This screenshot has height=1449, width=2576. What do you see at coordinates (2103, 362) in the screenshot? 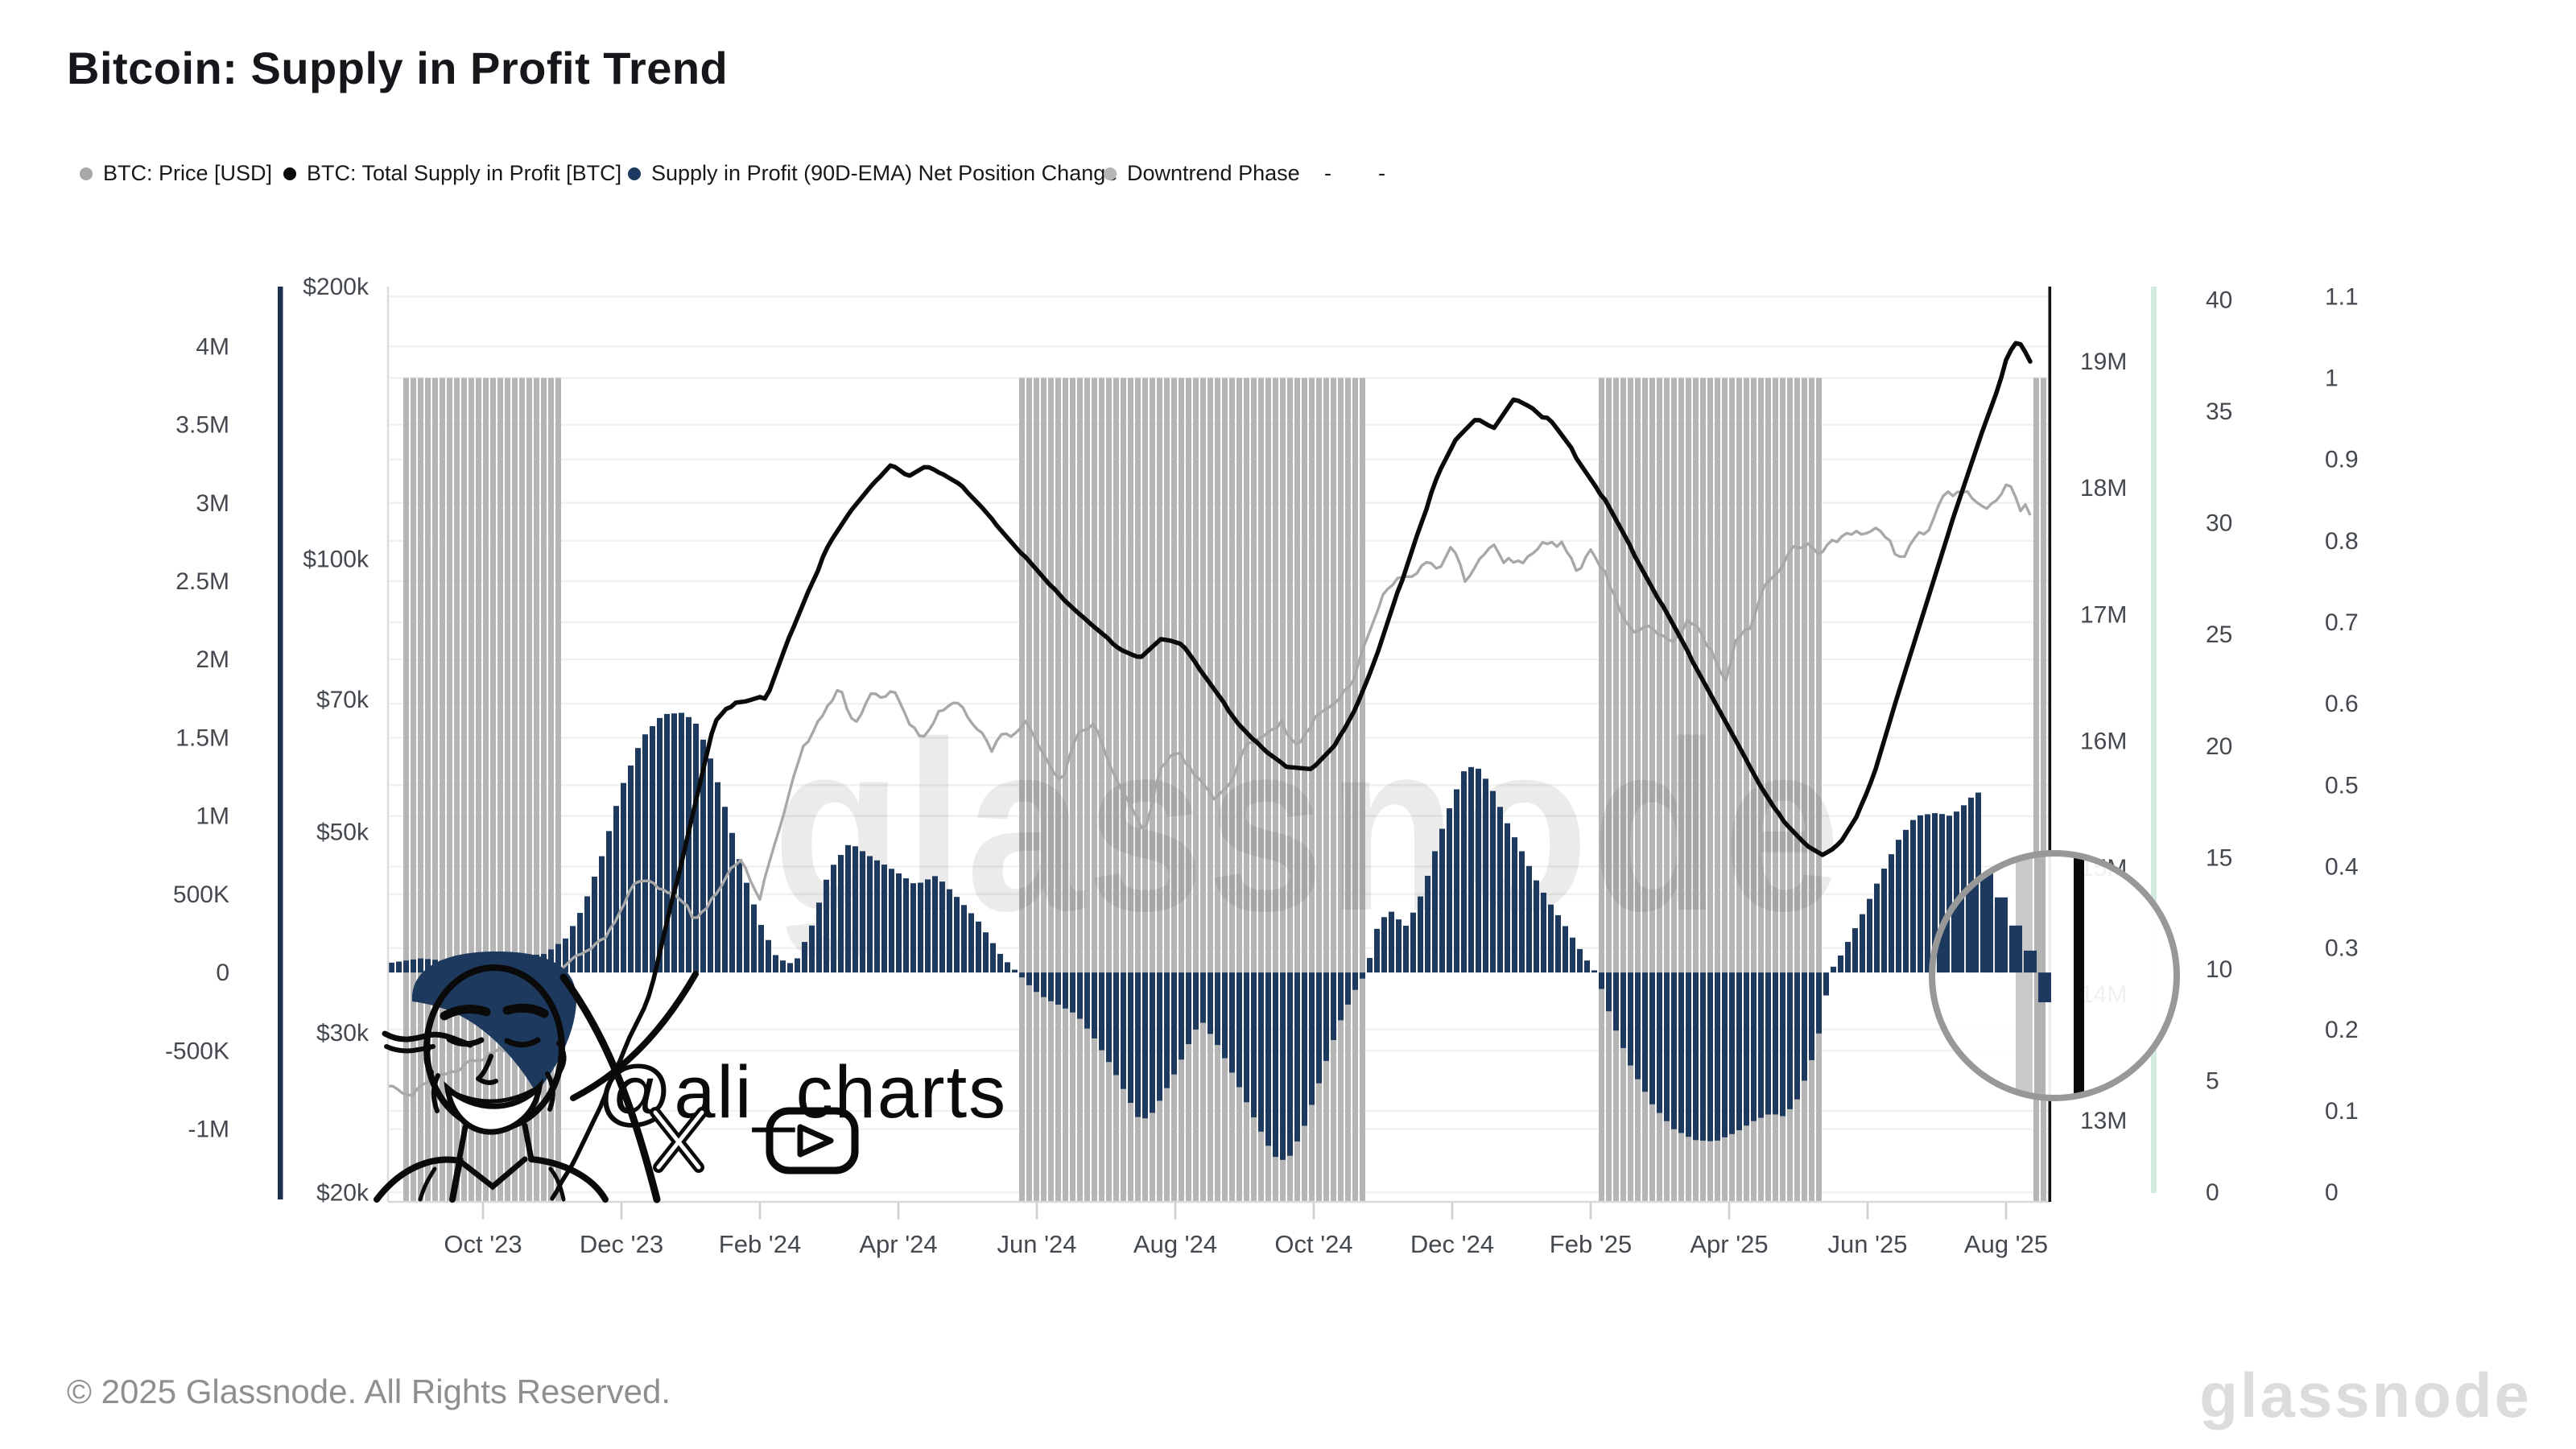
I see `svg-text: 19M` at bounding box center [2103, 362].